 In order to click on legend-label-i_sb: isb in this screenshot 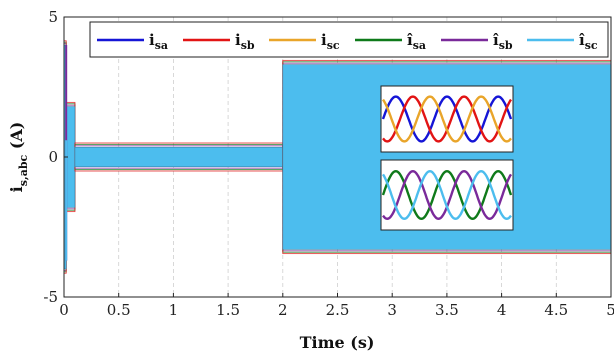, I will do `click(245, 41)`.